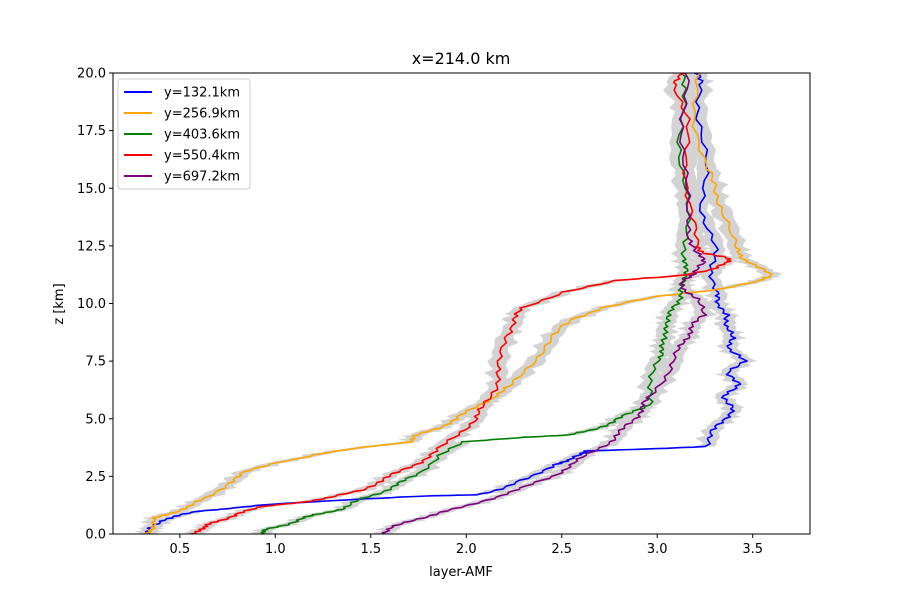 The height and width of the screenshot is (600, 900). Describe the element at coordinates (202, 114) in the screenshot. I see `legend-label: y=256.9km` at that location.